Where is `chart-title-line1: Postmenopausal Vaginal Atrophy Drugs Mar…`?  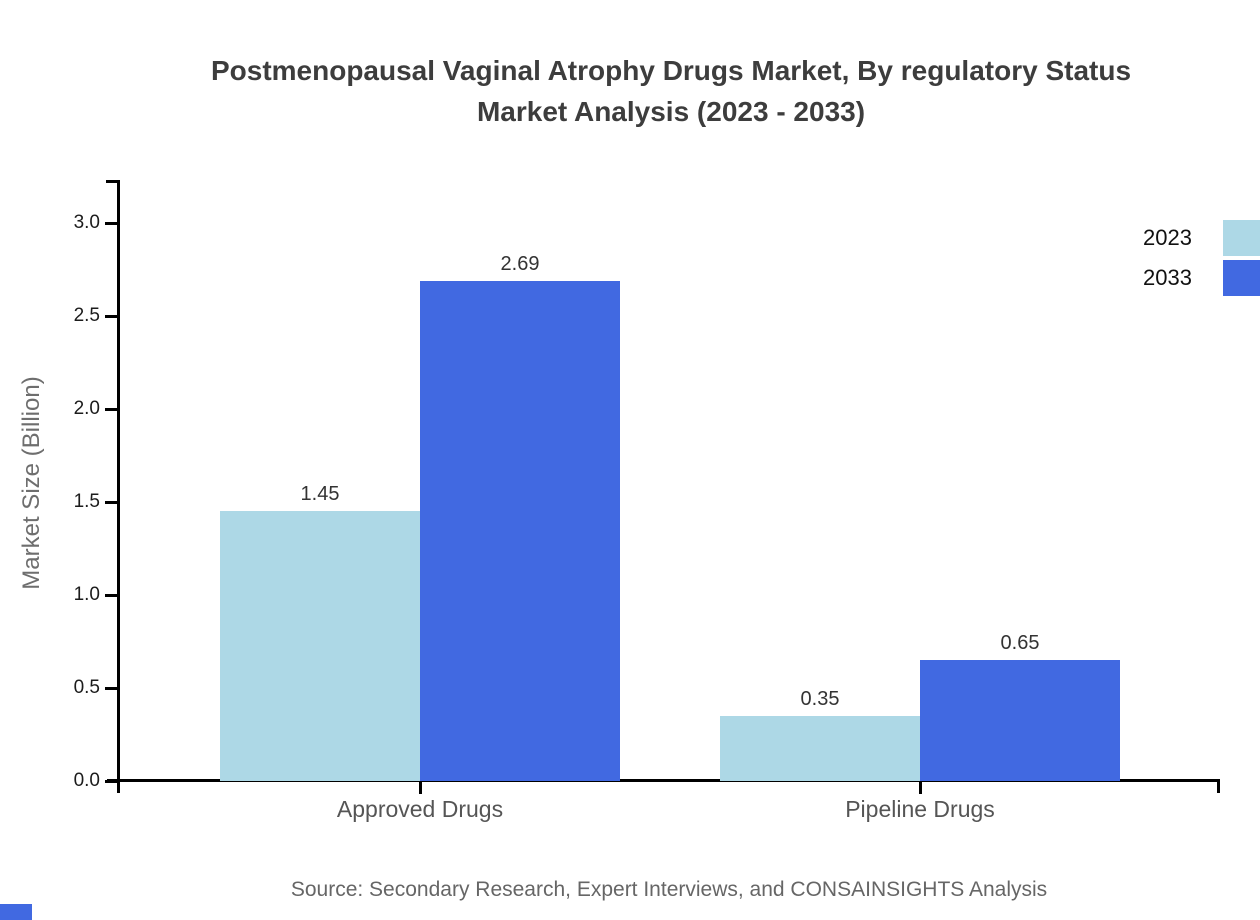 chart-title-line1: Postmenopausal Vaginal Atrophy Drugs Mar… is located at coordinates (671, 70).